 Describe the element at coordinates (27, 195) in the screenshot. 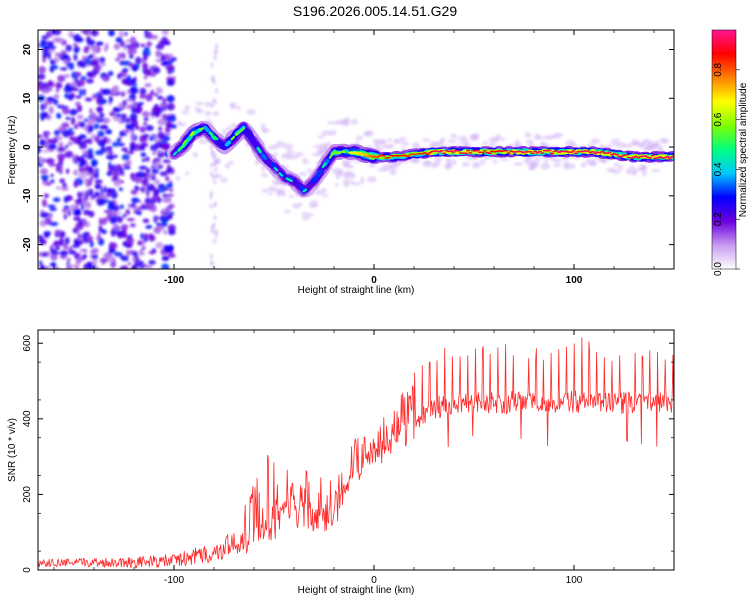

I see `spectrogram-y-tick-label: -10` at that location.